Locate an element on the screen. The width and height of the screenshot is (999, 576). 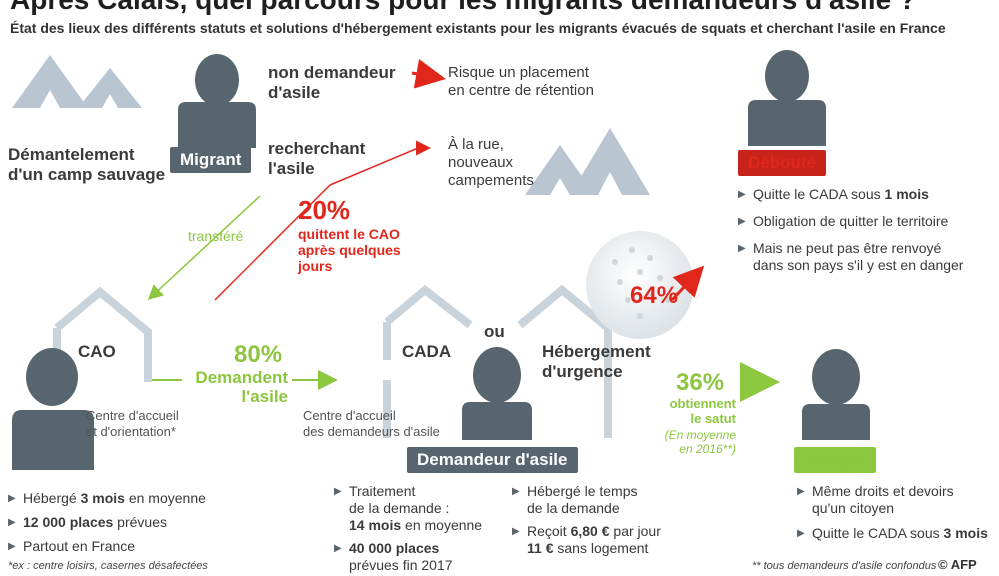
ou-label: ou is located at coordinates (494, 331).